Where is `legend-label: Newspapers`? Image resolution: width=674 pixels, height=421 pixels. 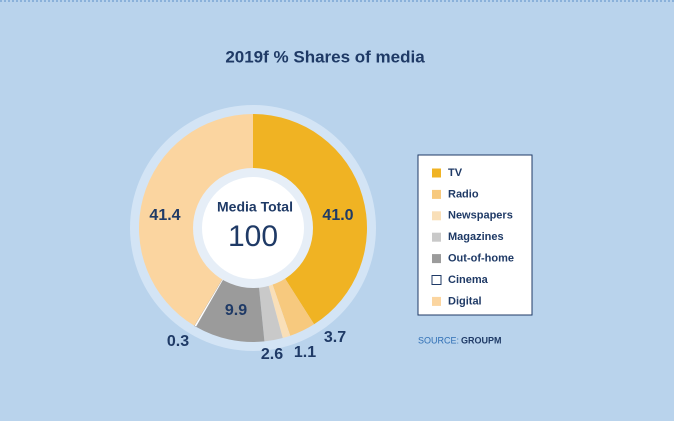
legend-label: Newspapers is located at coordinates (480, 216).